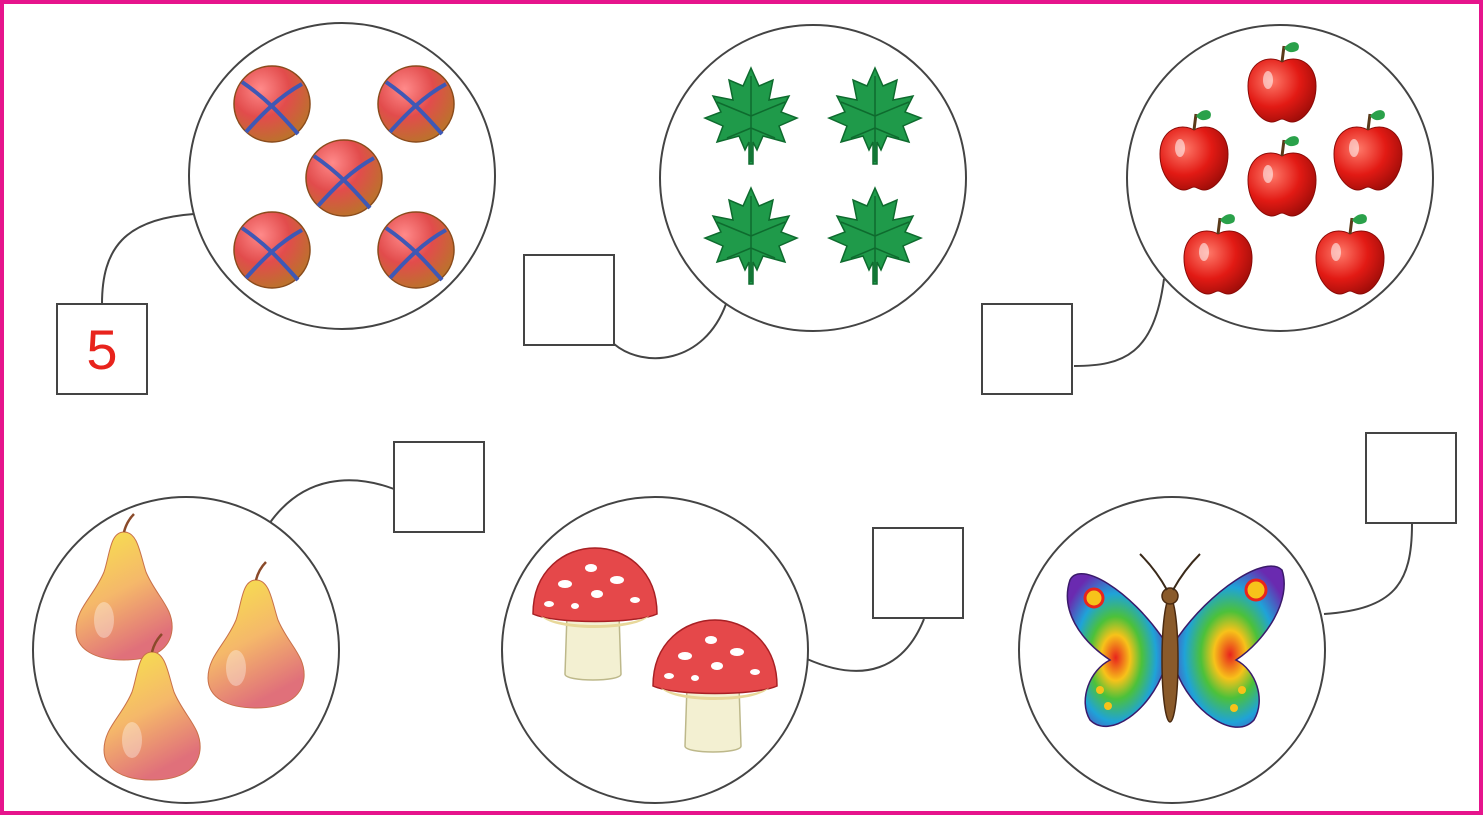 This screenshot has width=1483, height=819. What do you see at coordinates (1175, 640) in the screenshot?
I see `butterfly-icon` at bounding box center [1175, 640].